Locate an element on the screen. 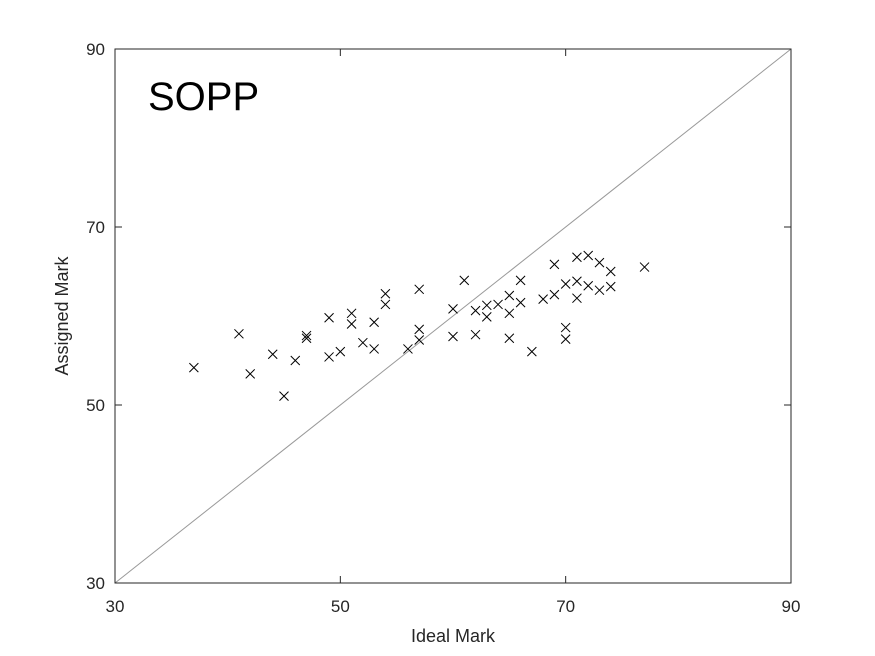  x-tick-label-3: 90 is located at coordinates (791, 606).